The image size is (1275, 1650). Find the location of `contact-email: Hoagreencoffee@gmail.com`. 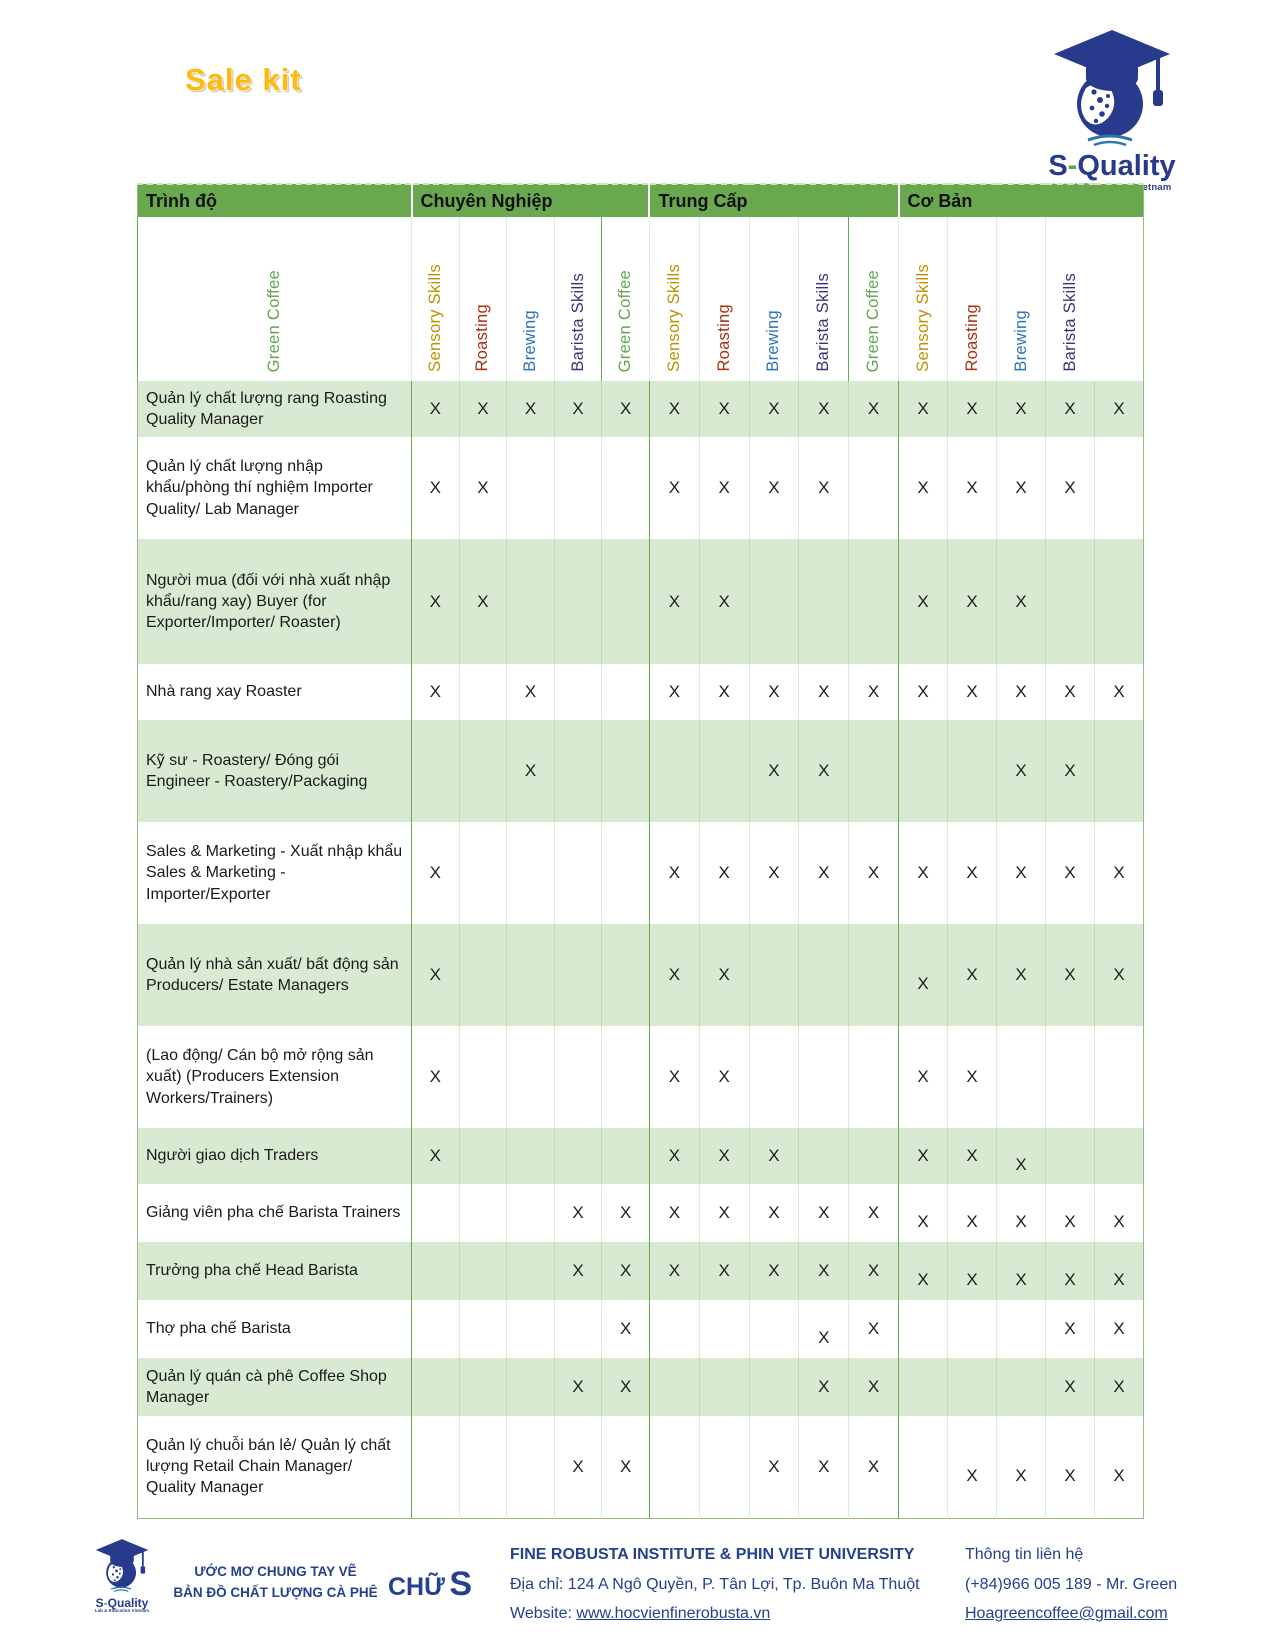

contact-email: Hoagreencoffee@gmail.com is located at coordinates (1071, 1614).